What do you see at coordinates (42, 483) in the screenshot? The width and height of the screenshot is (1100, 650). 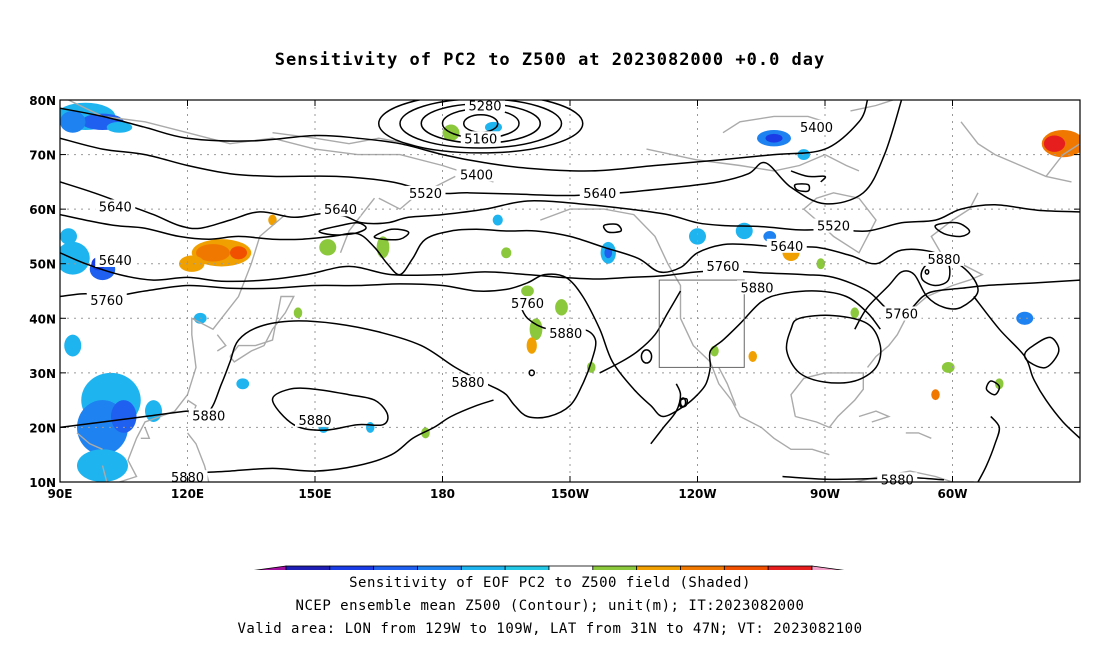 I see `lat-tick-label: 10N` at bounding box center [42, 483].